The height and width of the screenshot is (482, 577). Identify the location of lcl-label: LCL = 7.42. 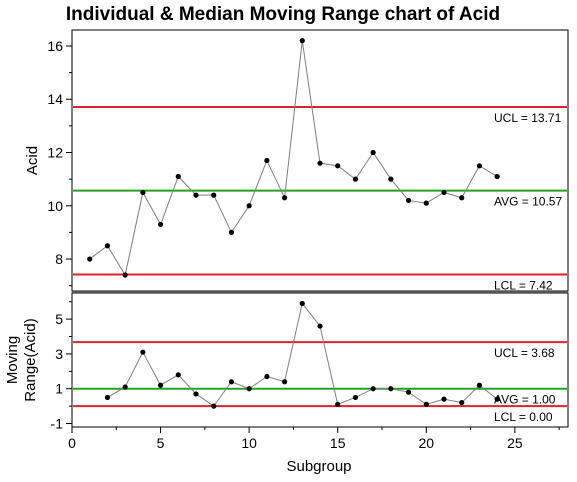
(523, 285).